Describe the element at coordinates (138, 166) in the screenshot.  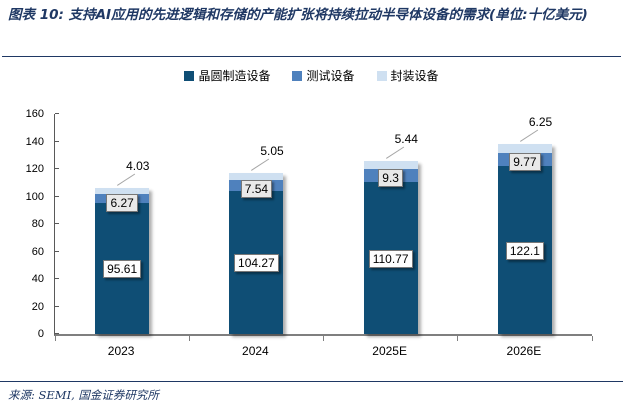
I see `data-label-packaging: 4.03` at that location.